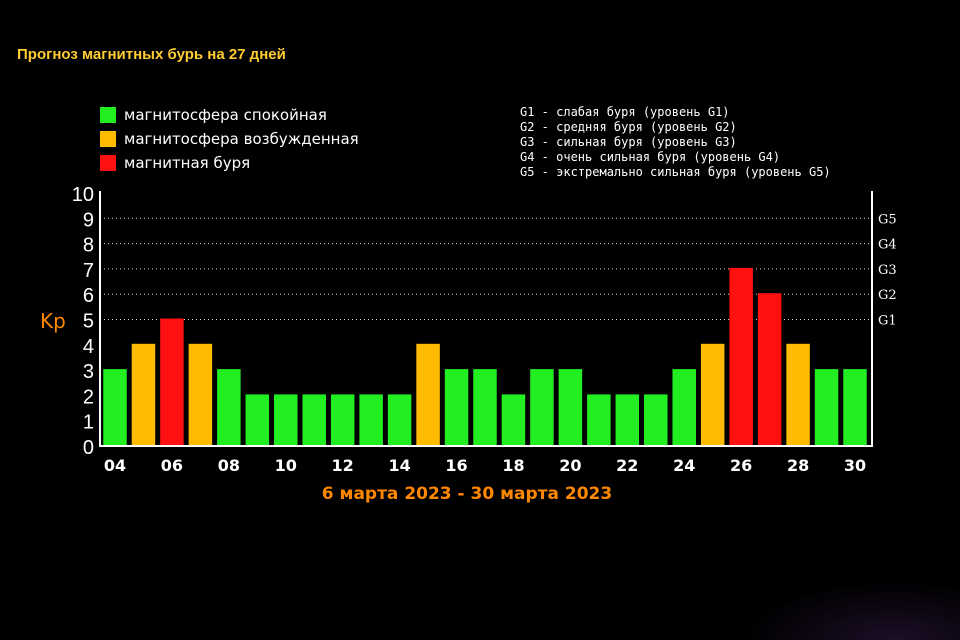  Describe the element at coordinates (88, 271) in the screenshot. I see `y-tick-label-7: 7` at that location.